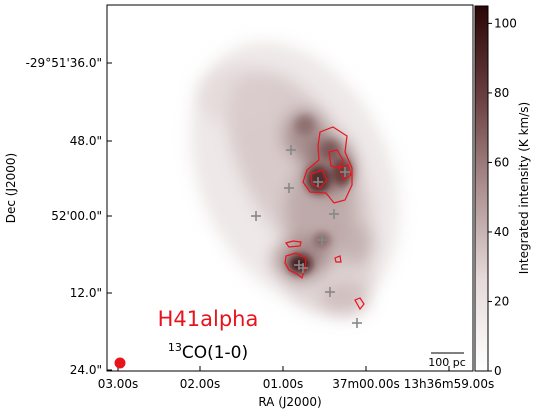 This screenshot has height=414, width=538. I want to click on contour-legend-label: H41alpha, so click(208, 319).